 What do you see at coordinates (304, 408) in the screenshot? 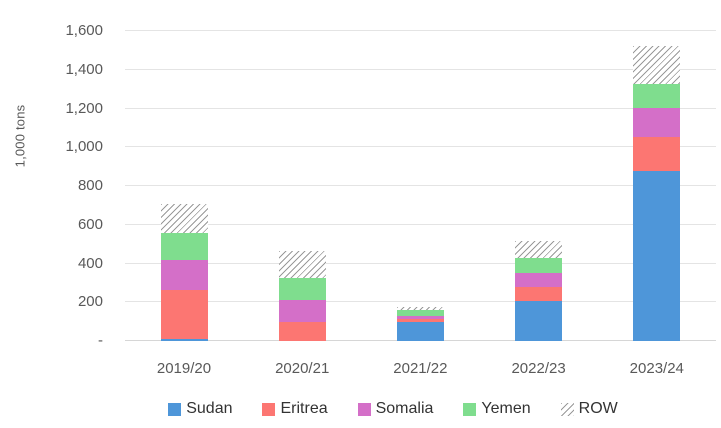
I see `legend-label-eritrea: Eritrea` at bounding box center [304, 408].